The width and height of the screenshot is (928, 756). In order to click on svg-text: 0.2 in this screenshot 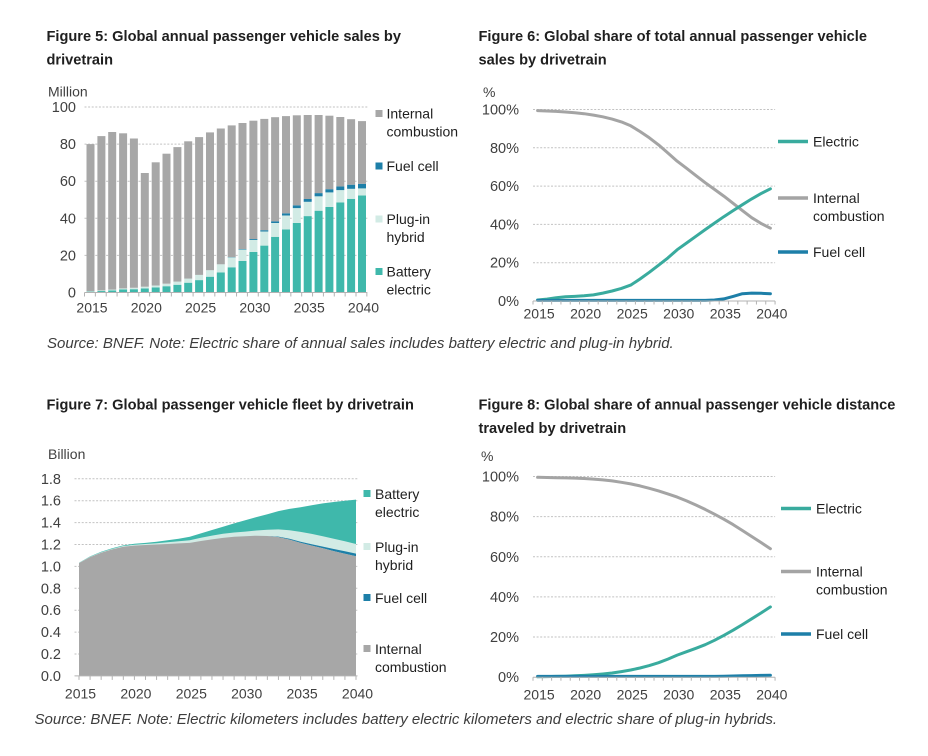, I will do `click(51, 655)`.